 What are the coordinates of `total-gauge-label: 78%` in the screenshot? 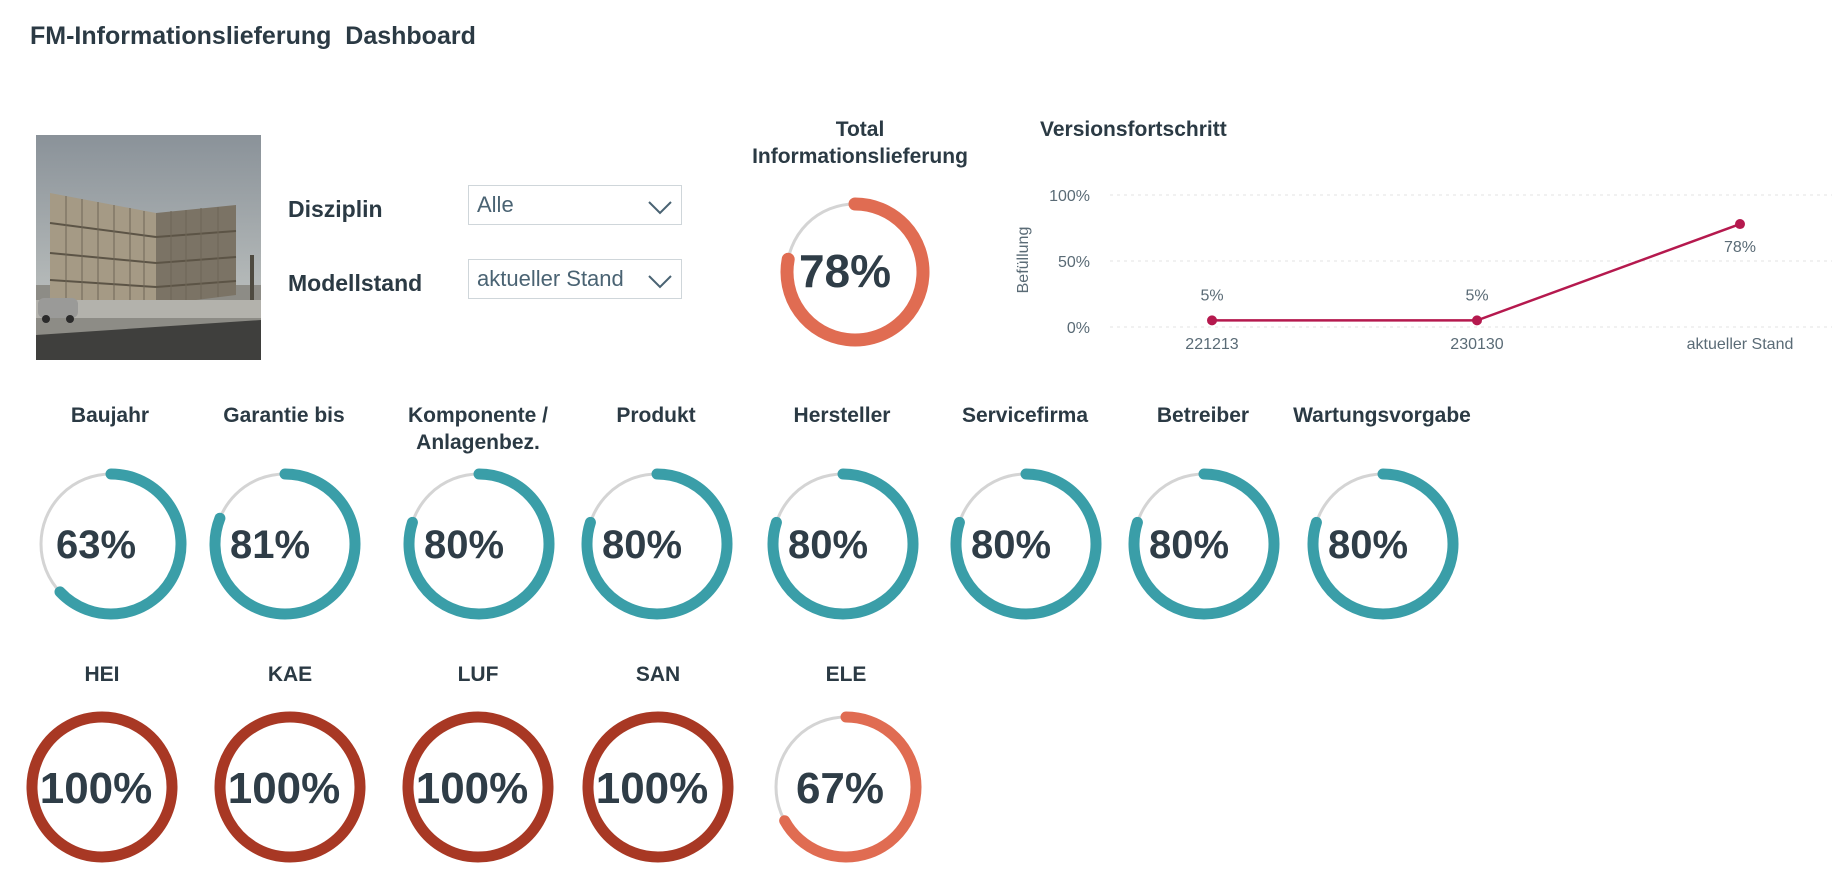 It's located at (845, 271).